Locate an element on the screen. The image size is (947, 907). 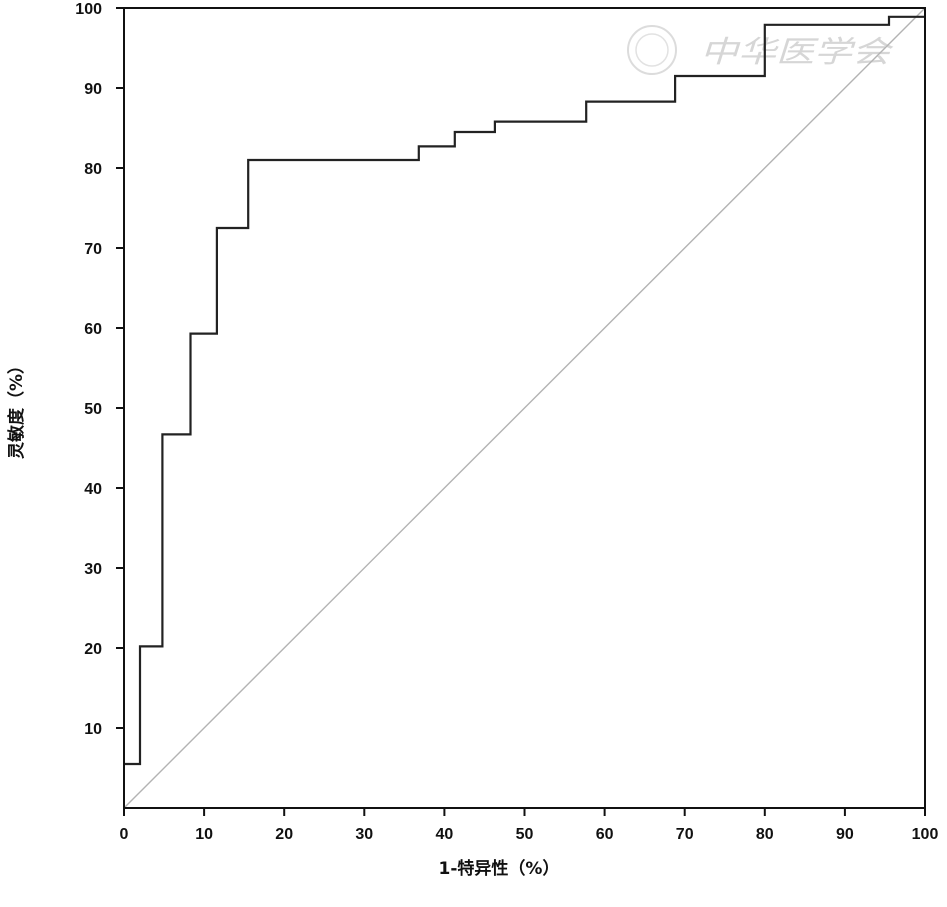
x-tick-label: 100 is located at coordinates (925, 834).